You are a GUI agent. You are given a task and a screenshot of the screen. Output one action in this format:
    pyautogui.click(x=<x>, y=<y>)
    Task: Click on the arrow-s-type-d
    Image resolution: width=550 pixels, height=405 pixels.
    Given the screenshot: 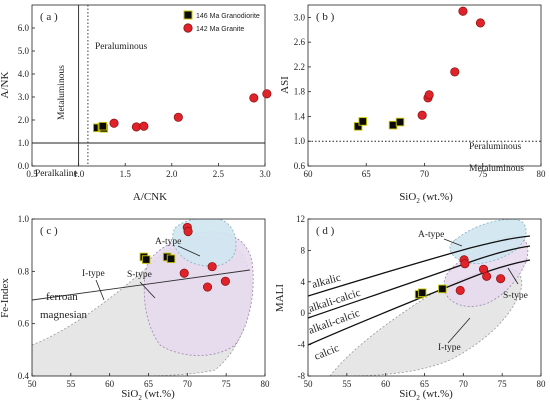 What is the action you would take?
    pyautogui.click(x=513, y=276)
    